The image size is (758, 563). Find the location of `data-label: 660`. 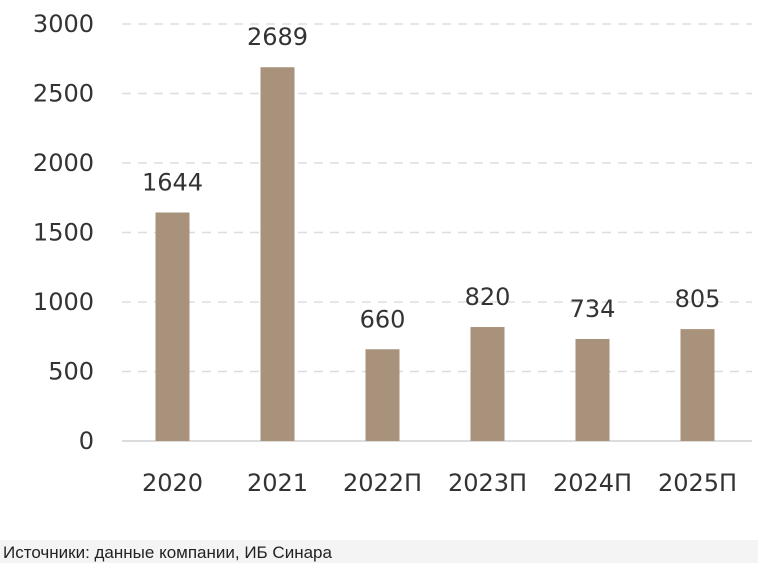

data-label: 660 is located at coordinates (383, 319).